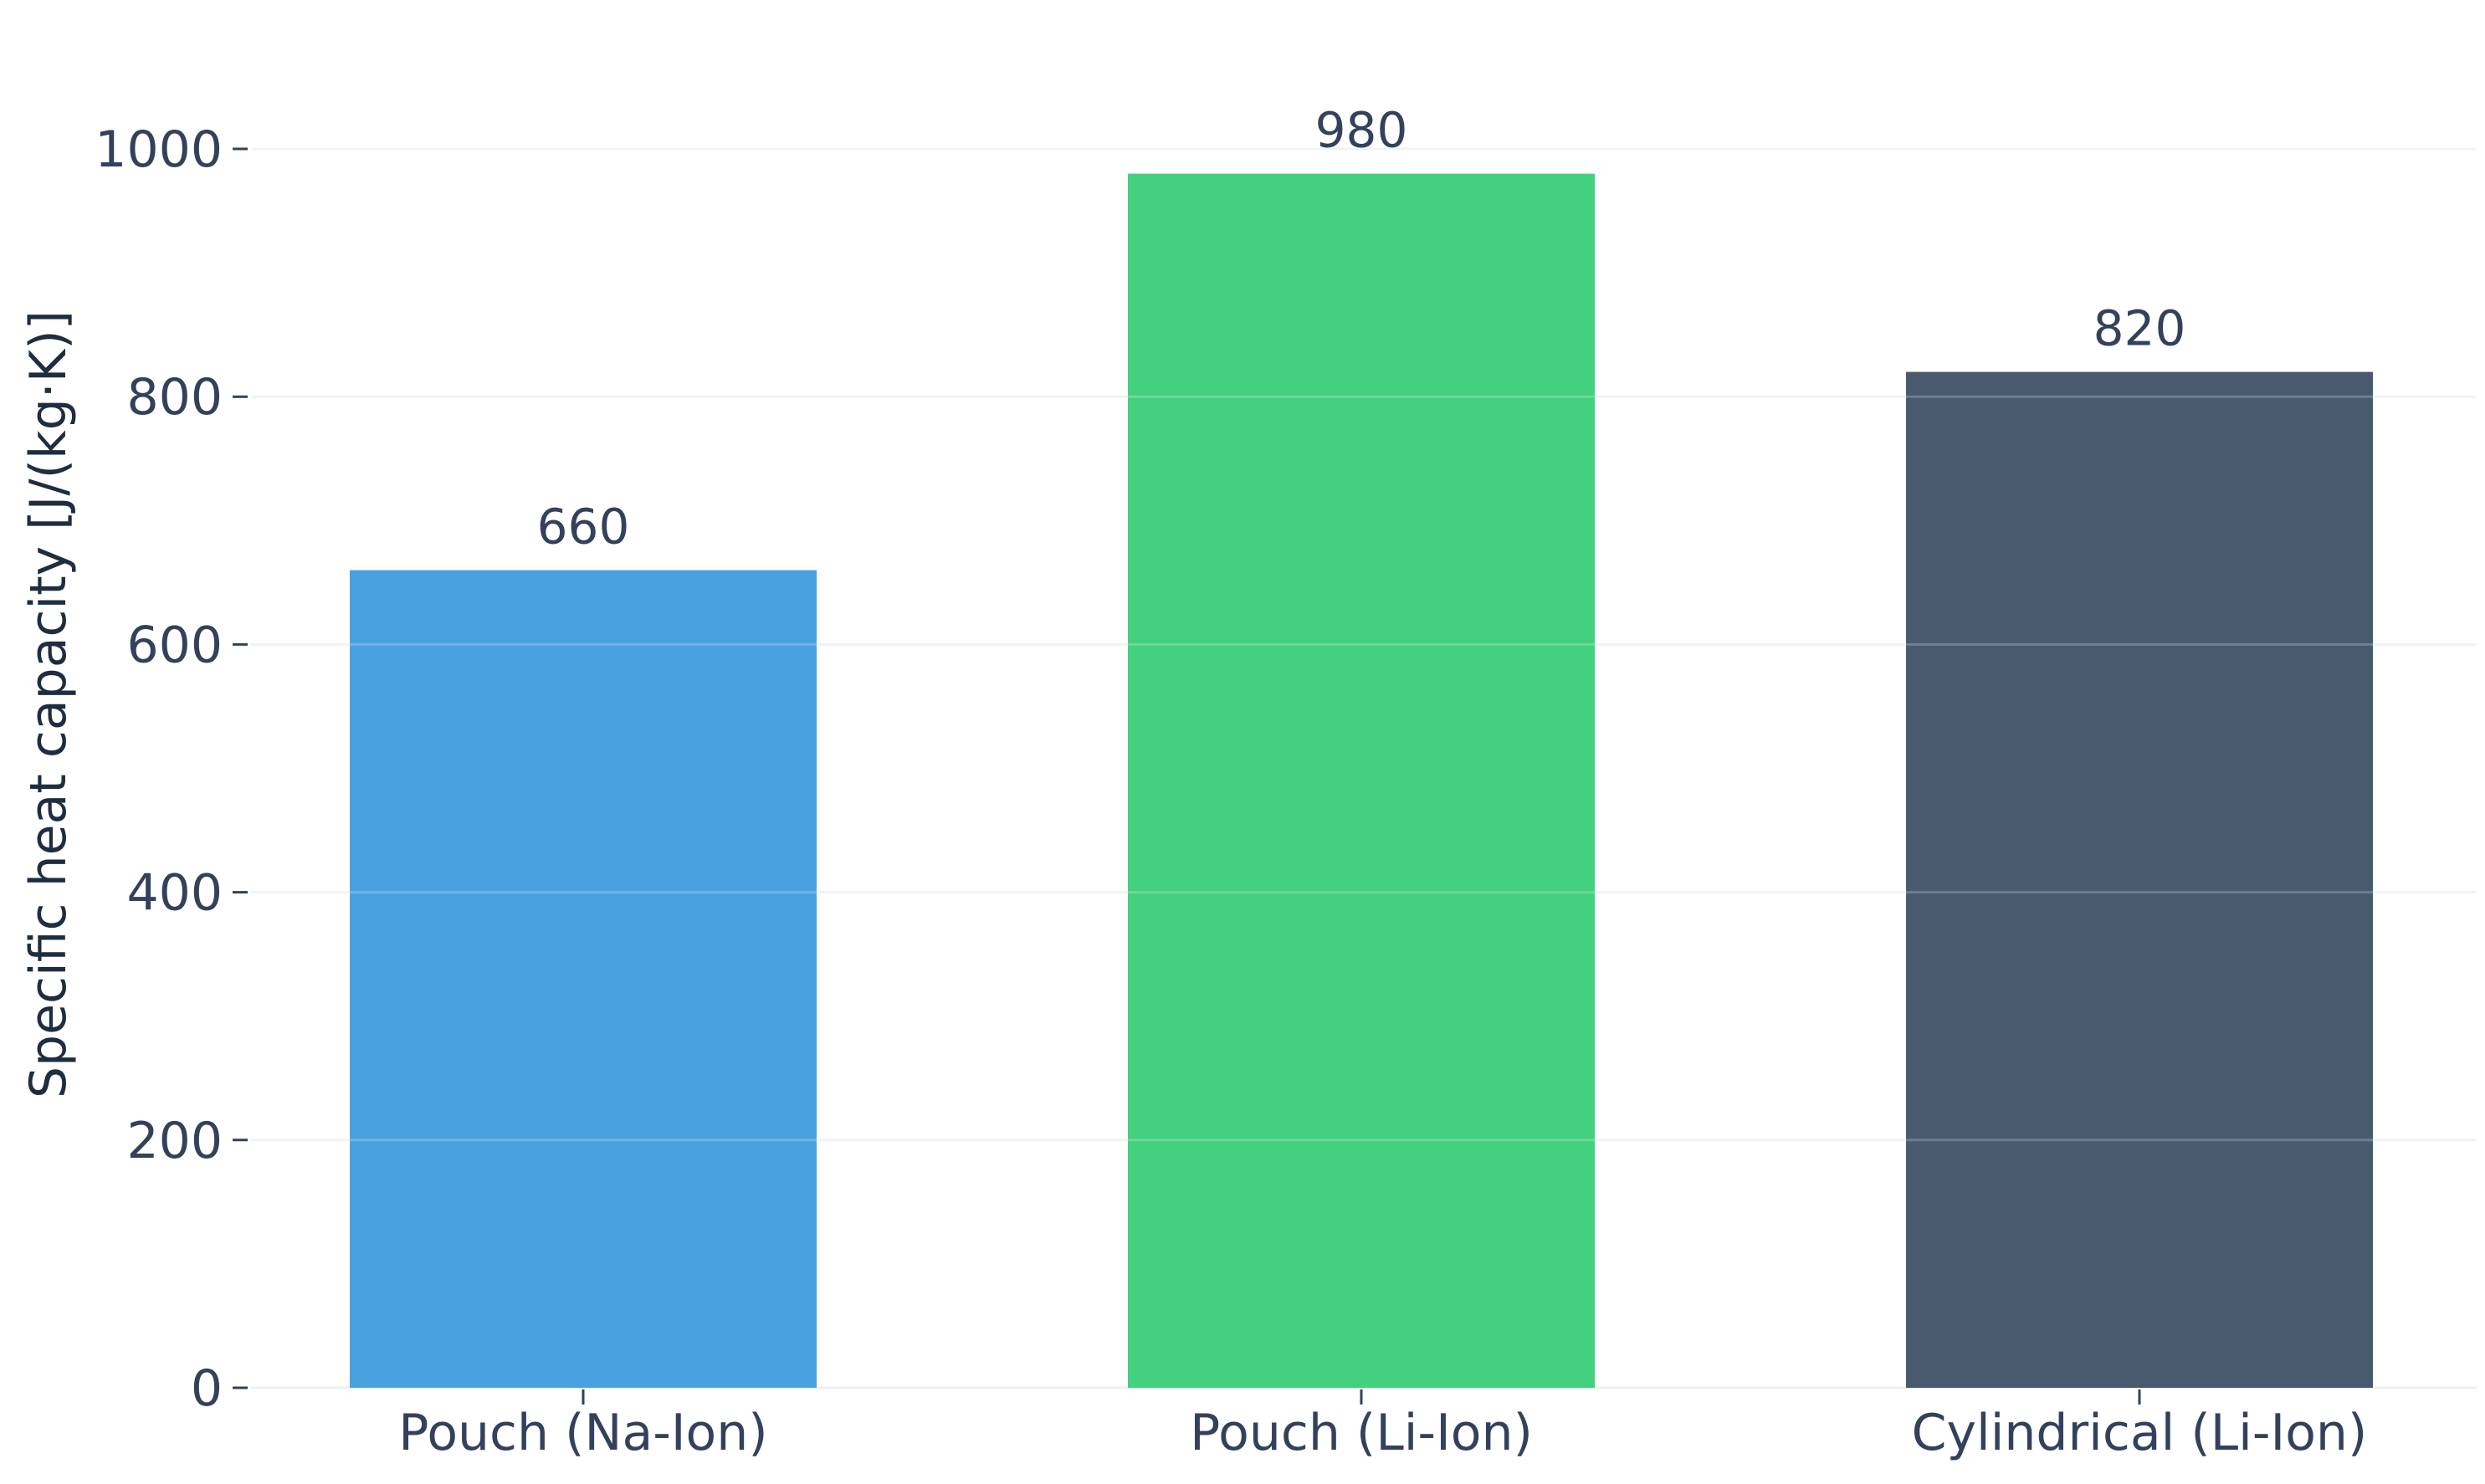  I want to click on y-tick-label: 200, so click(174, 1141).